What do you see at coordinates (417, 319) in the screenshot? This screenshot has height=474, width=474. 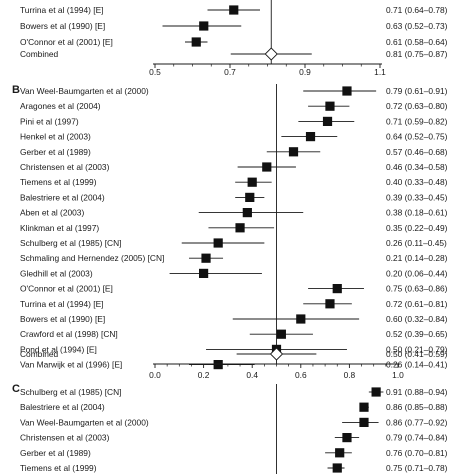 I see `estimate-label: 0.60 (0.32–0.84)` at bounding box center [417, 319].